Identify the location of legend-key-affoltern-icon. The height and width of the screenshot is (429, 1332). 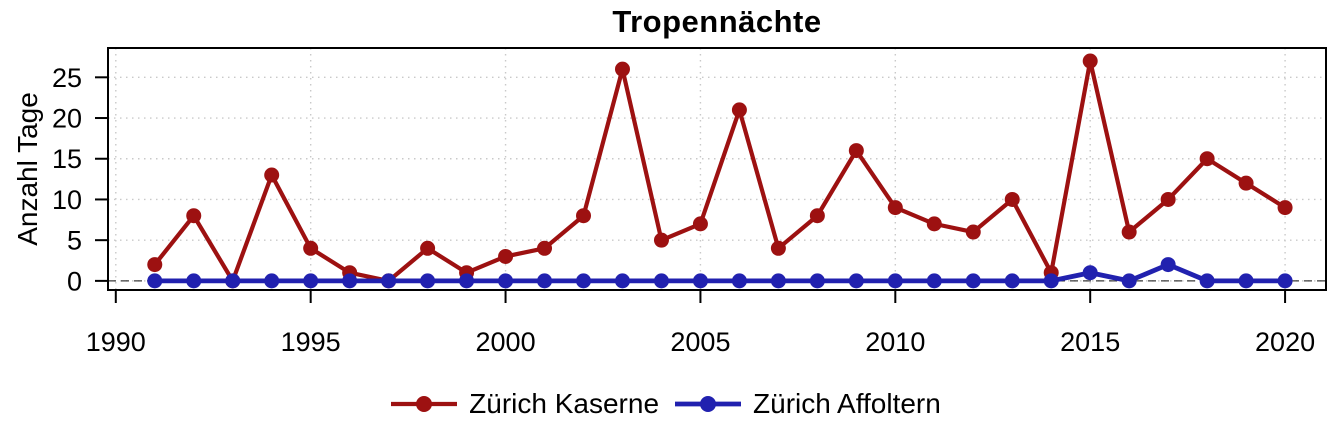
(708, 404).